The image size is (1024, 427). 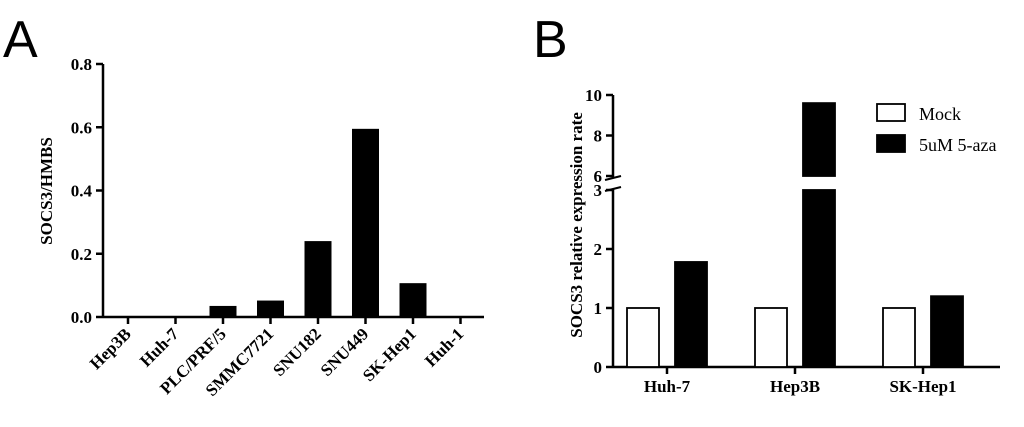 I want to click on chart-a-category-label: Huh-1, so click(x=444, y=347).